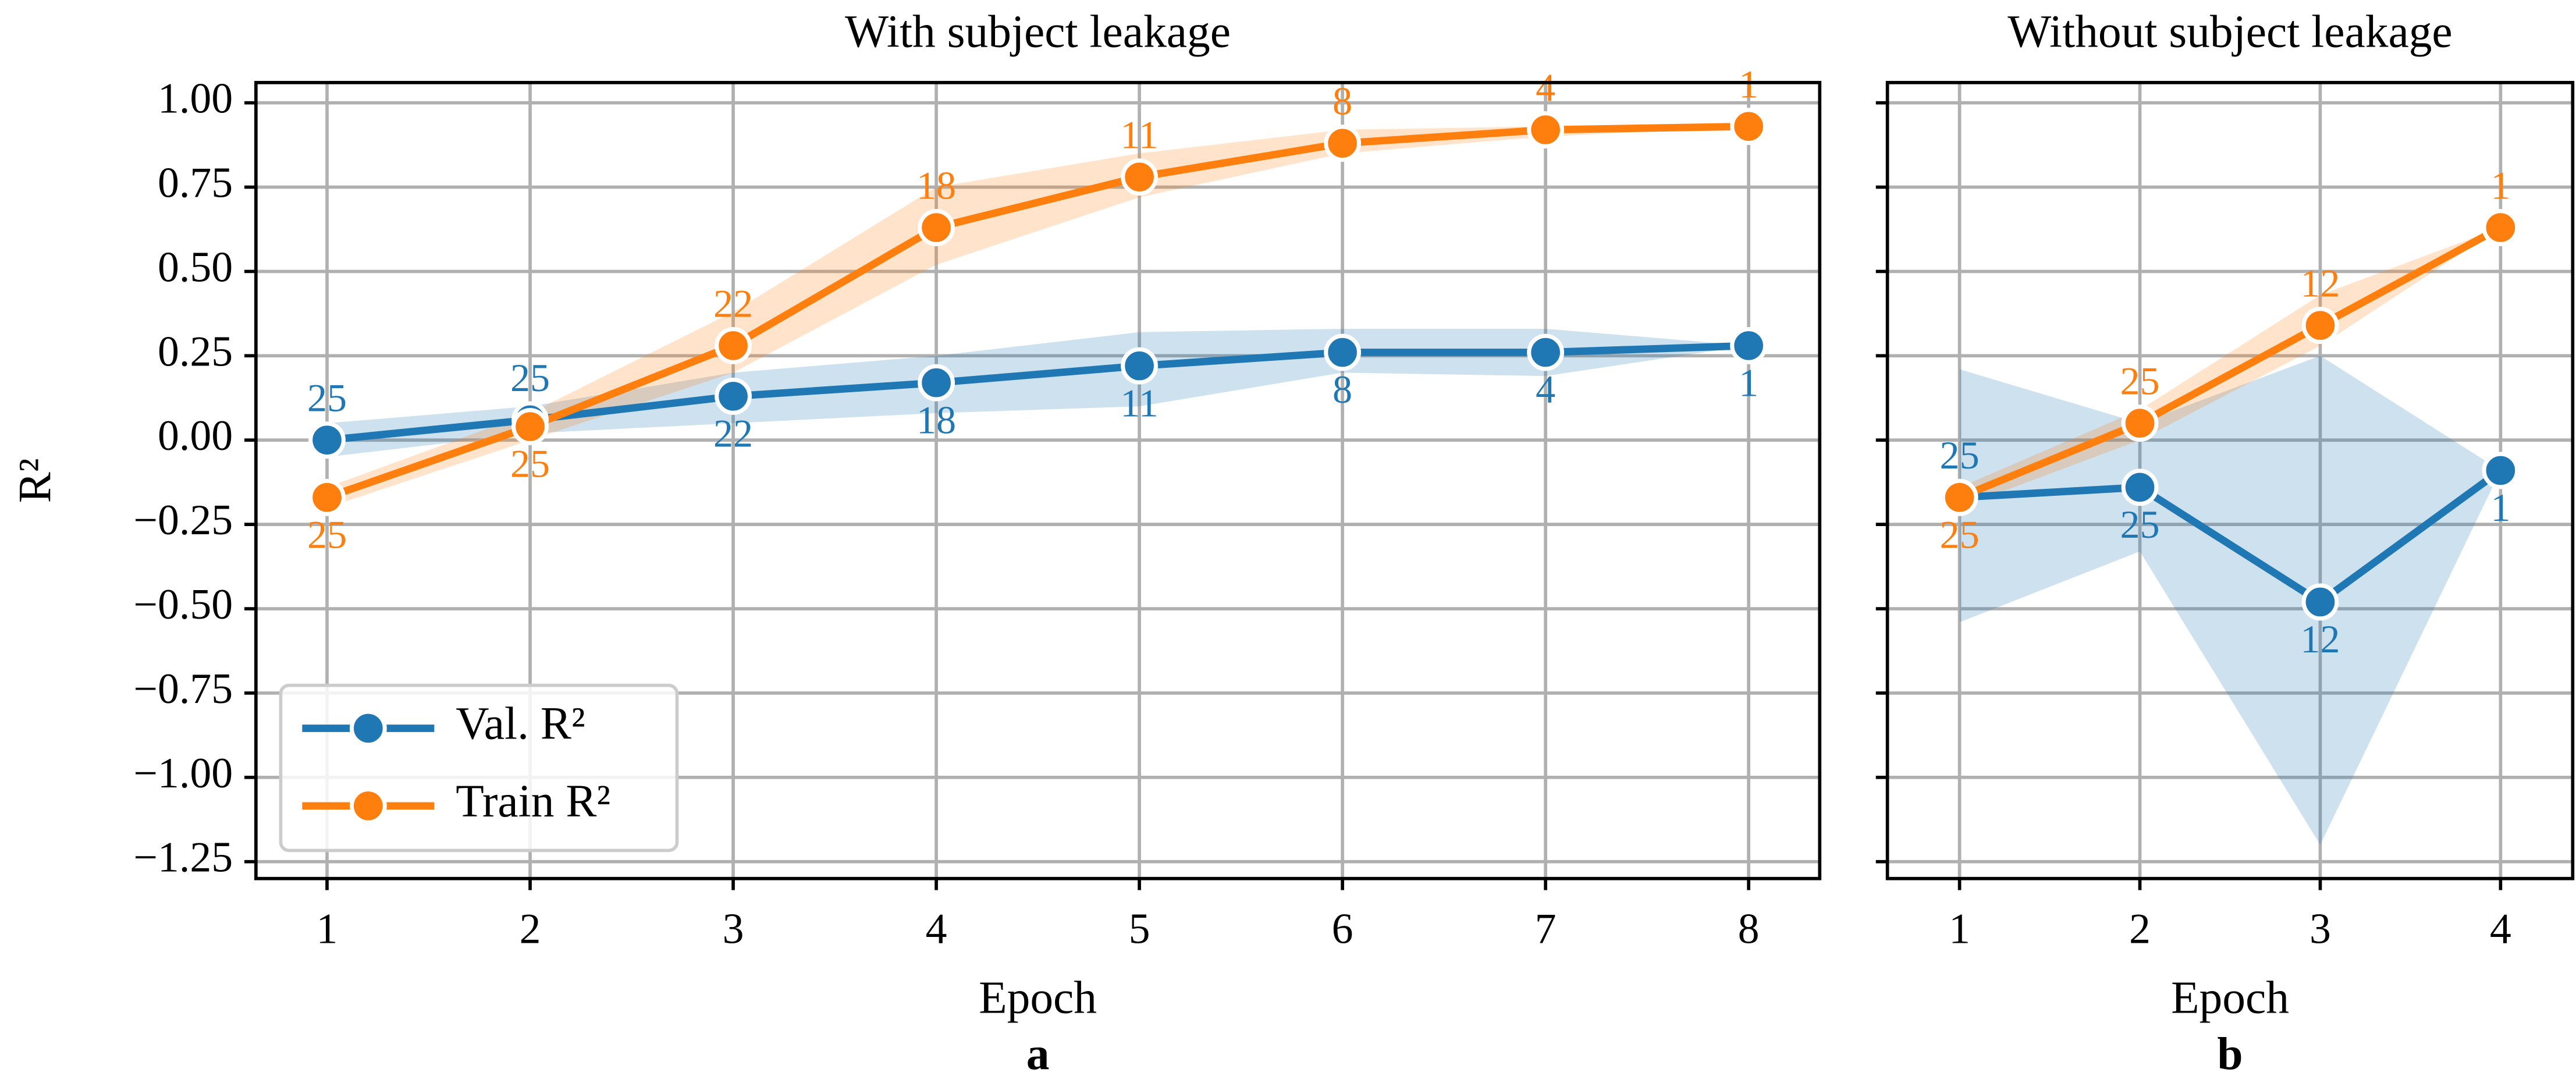 This screenshot has height=1083, width=2576. I want to click on x-tick-label: 5, so click(1139, 928).